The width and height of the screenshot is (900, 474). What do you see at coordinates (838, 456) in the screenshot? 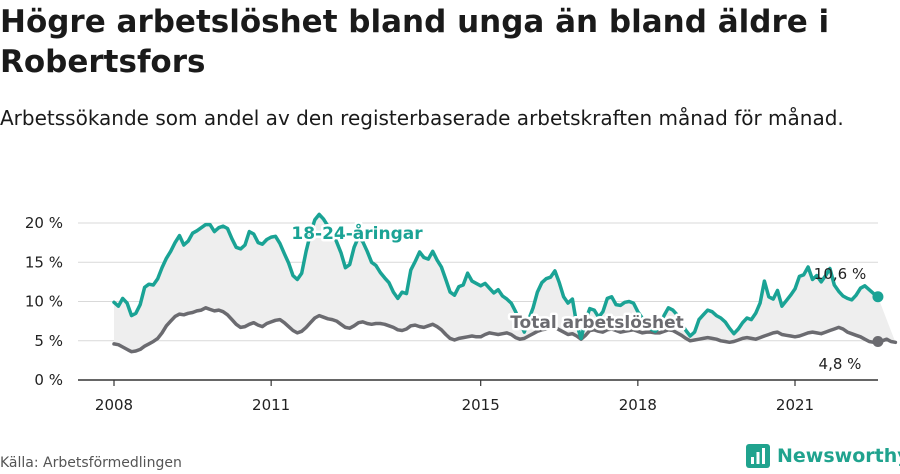
I see `brand-name: Newsworthy` at bounding box center [838, 456].